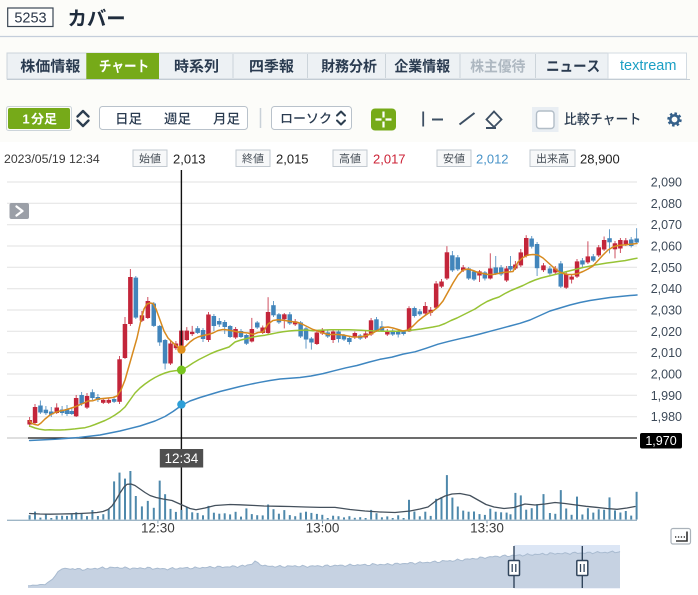  I want to click on svg-text: 2,050, so click(666, 268).